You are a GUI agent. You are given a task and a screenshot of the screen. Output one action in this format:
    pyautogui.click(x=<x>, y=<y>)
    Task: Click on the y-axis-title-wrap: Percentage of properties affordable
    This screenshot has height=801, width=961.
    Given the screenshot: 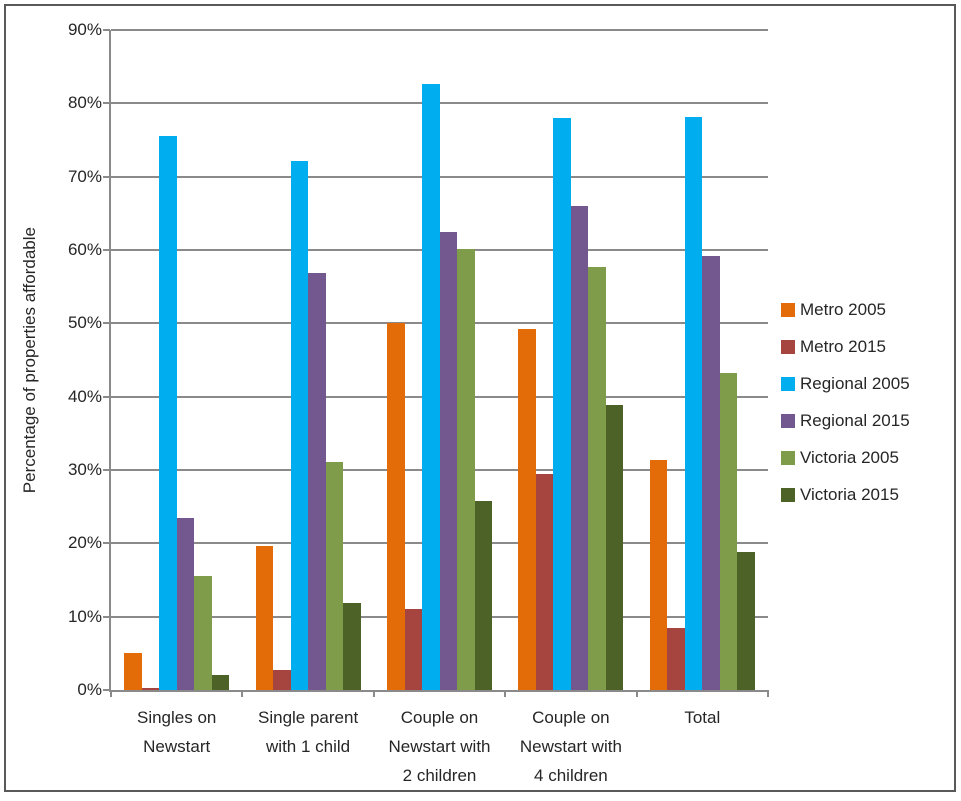 What is the action you would take?
    pyautogui.click(x=30, y=360)
    